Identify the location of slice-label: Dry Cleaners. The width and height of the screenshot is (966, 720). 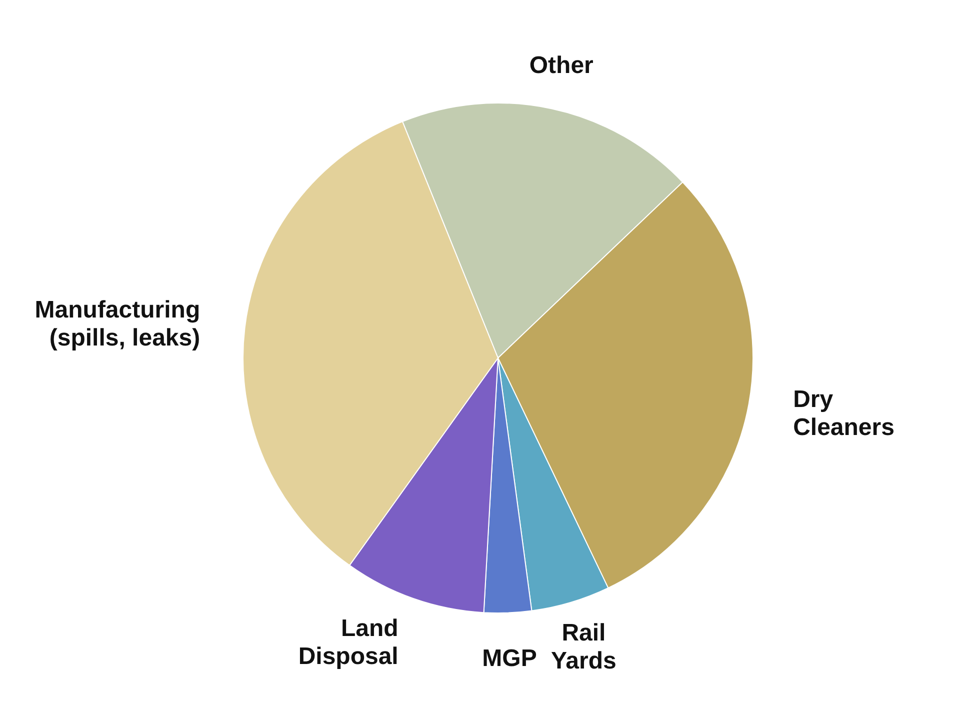
(843, 414).